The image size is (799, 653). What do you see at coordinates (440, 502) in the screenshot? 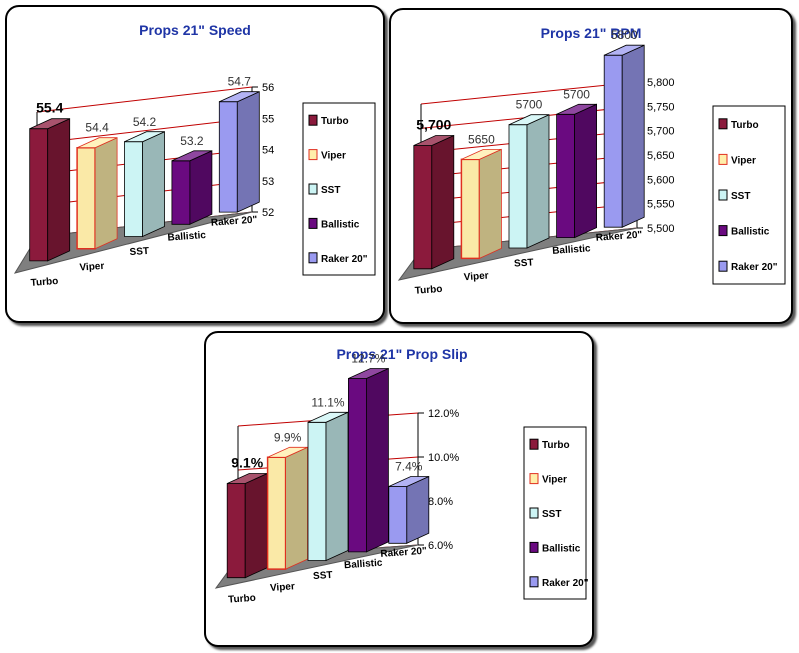
I see `y-tick-label: 8.0%` at bounding box center [440, 502].